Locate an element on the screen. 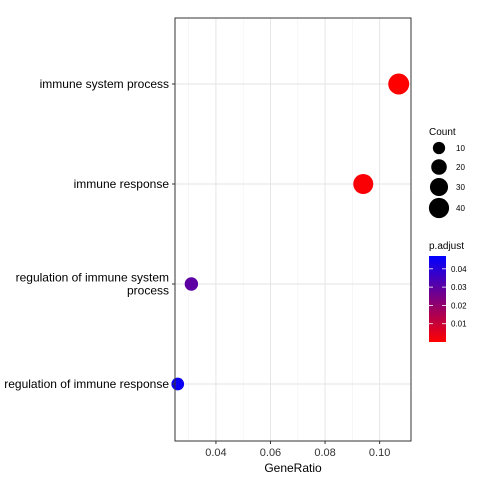  x-tick-label: 0.06 is located at coordinates (270, 453).